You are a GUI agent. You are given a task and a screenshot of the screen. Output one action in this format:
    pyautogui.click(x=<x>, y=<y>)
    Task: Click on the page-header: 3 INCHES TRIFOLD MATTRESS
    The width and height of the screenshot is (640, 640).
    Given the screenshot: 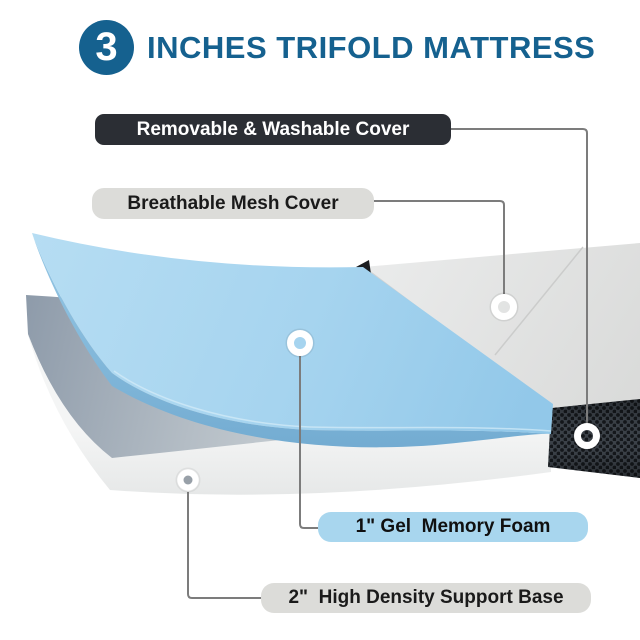 What is the action you would take?
    pyautogui.click(x=337, y=47)
    